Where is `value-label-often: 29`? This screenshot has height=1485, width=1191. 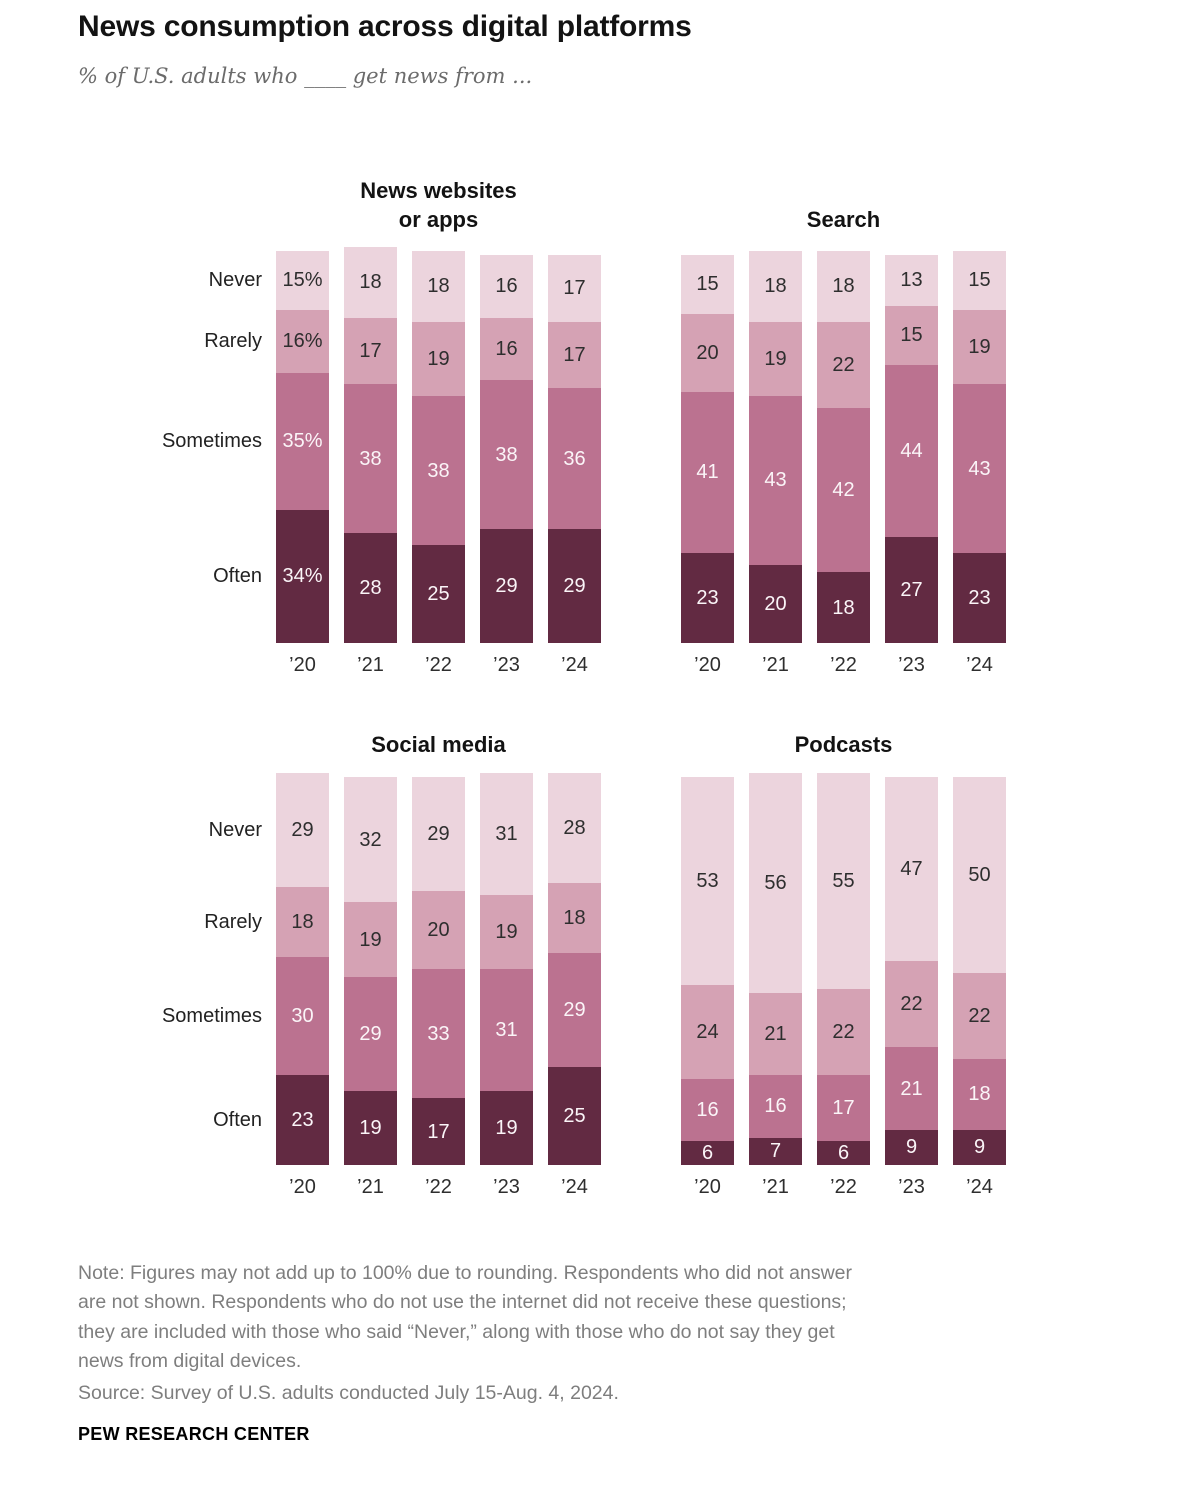 value-label-often: 29 is located at coordinates (506, 586).